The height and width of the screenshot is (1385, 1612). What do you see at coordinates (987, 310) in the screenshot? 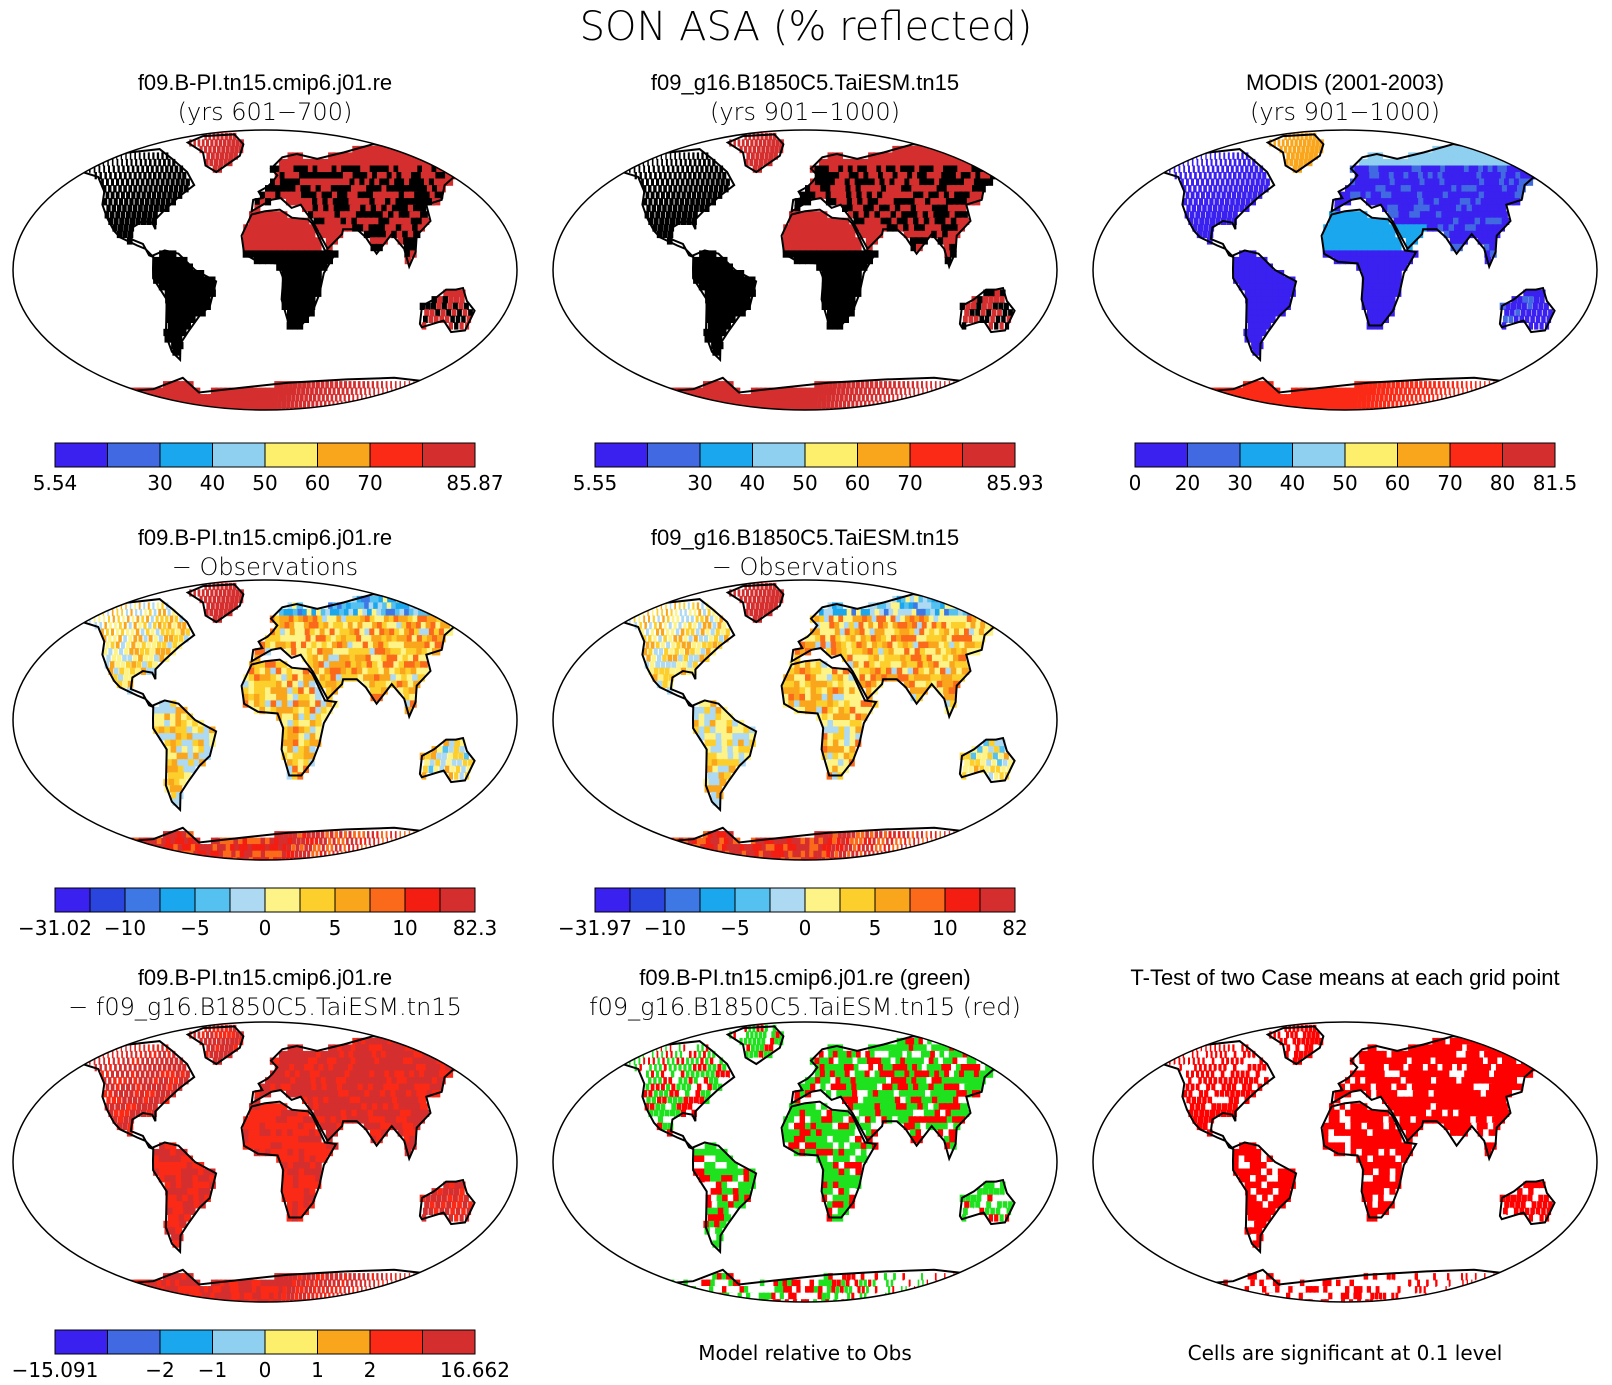
I see `coastline-au` at bounding box center [987, 310].